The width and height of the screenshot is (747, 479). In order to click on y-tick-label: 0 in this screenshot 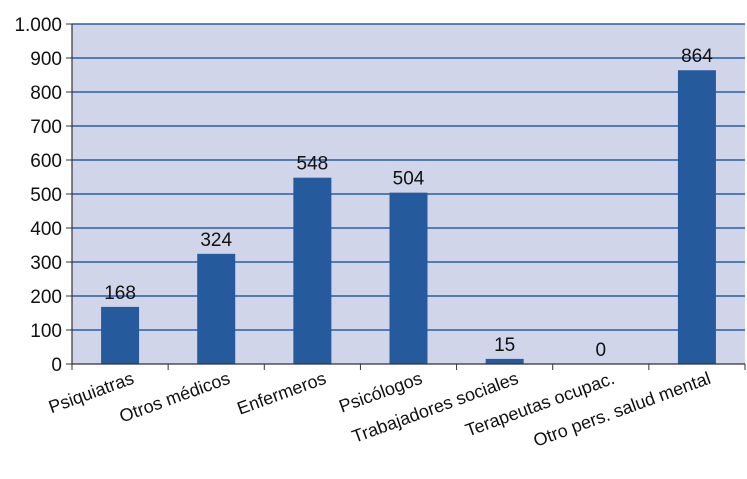, I will do `click(56, 365)`.